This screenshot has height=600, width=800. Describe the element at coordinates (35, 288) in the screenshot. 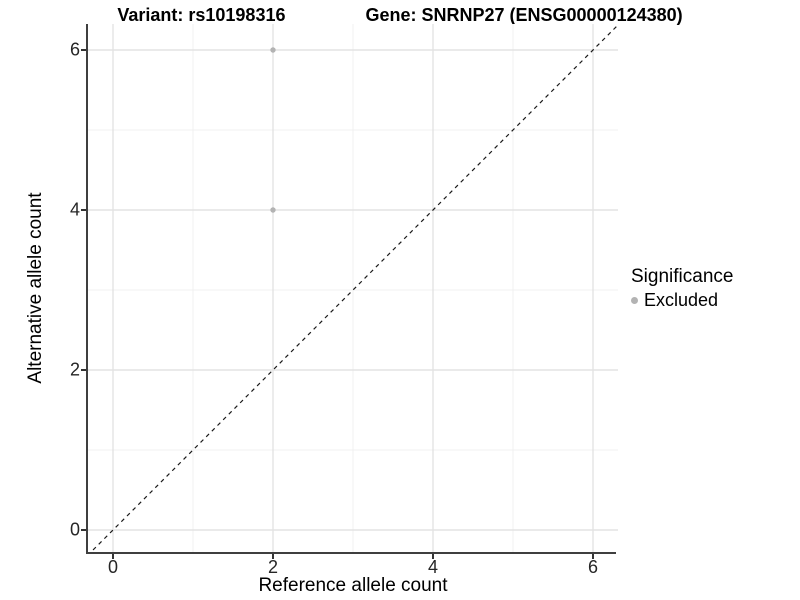

I see `y-axis-title: Alternative allele count` at that location.